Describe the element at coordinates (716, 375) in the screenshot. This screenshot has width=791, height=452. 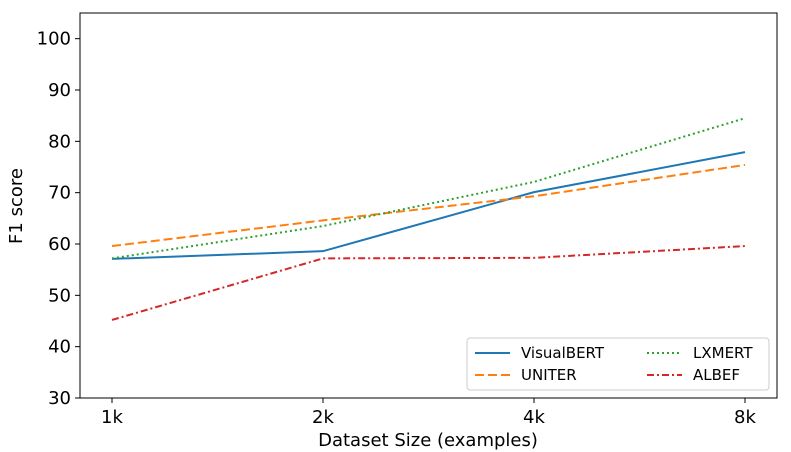
I see `legend-label-albef: ALBEF` at that location.